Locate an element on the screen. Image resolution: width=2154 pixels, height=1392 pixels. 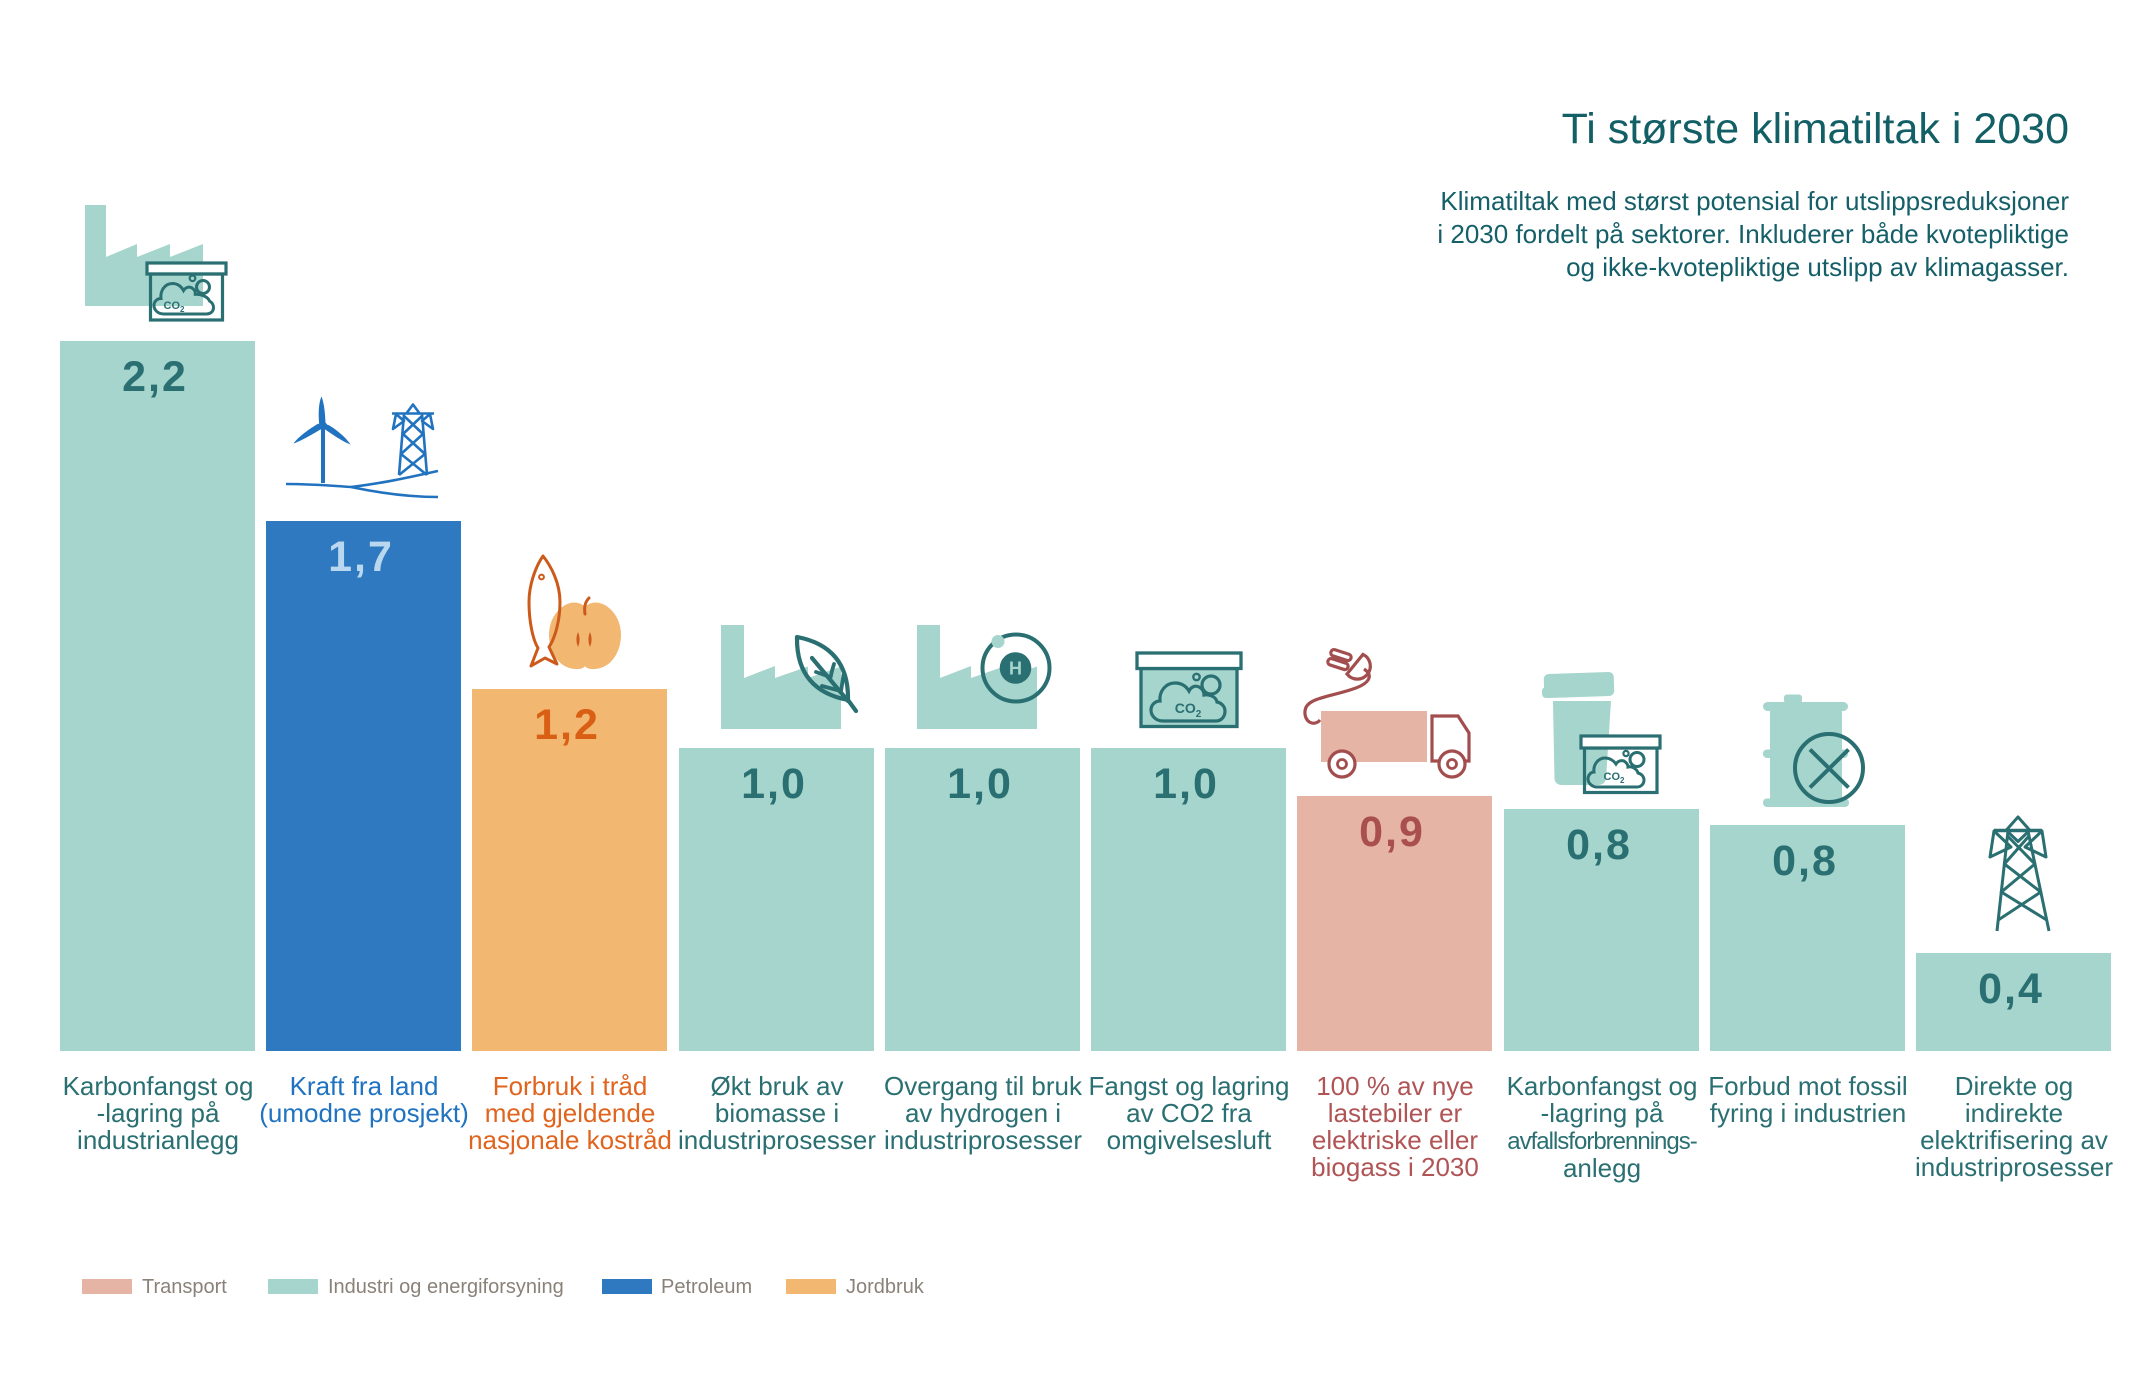
svg-text: H is located at coordinates (1015, 669).